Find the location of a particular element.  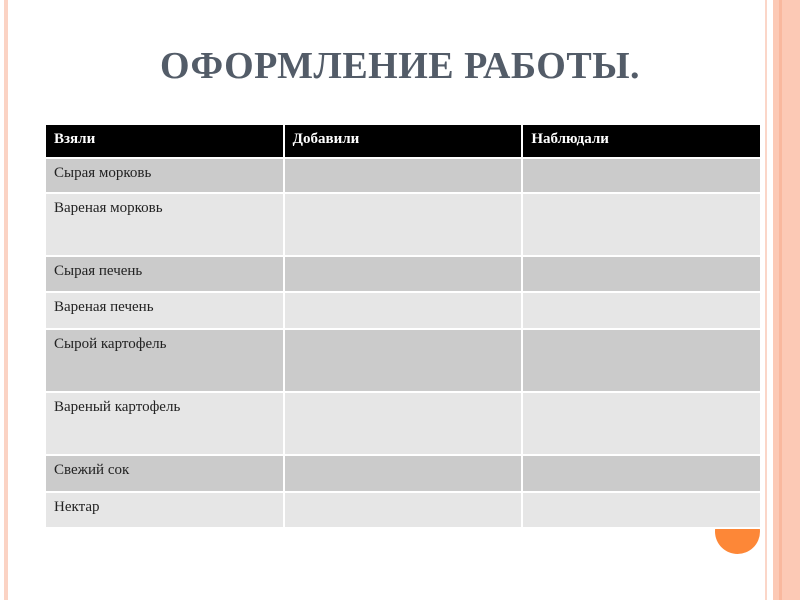

table-row: Сырая морковь is located at coordinates (403, 175).